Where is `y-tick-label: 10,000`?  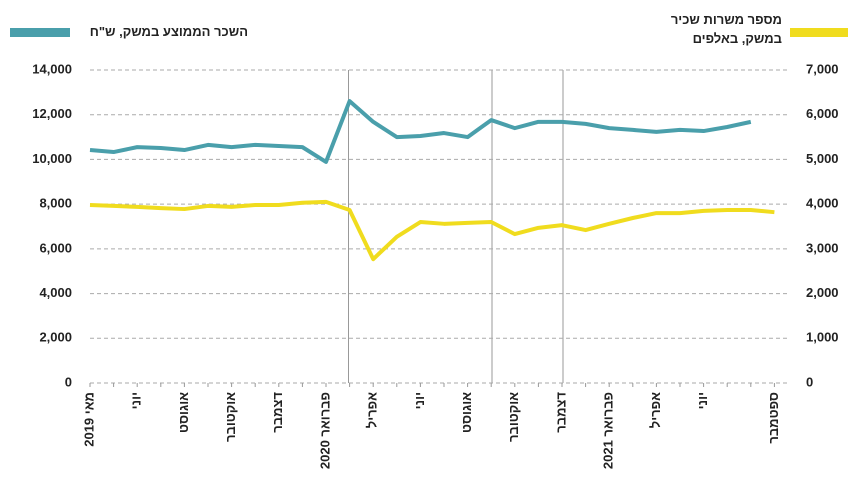
y-tick-label: 10,000 is located at coordinates (52, 158).